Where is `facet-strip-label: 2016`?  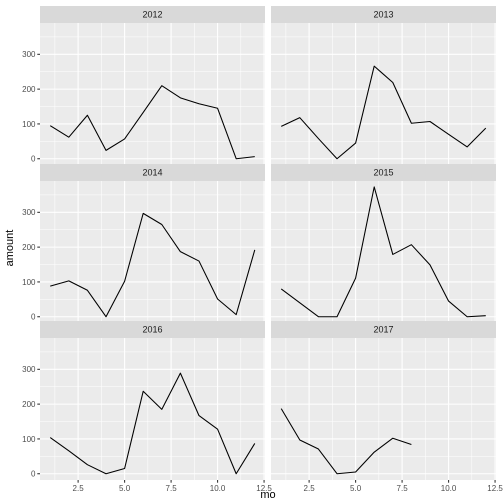
facet-strip-label: 2016 is located at coordinates (152, 330).